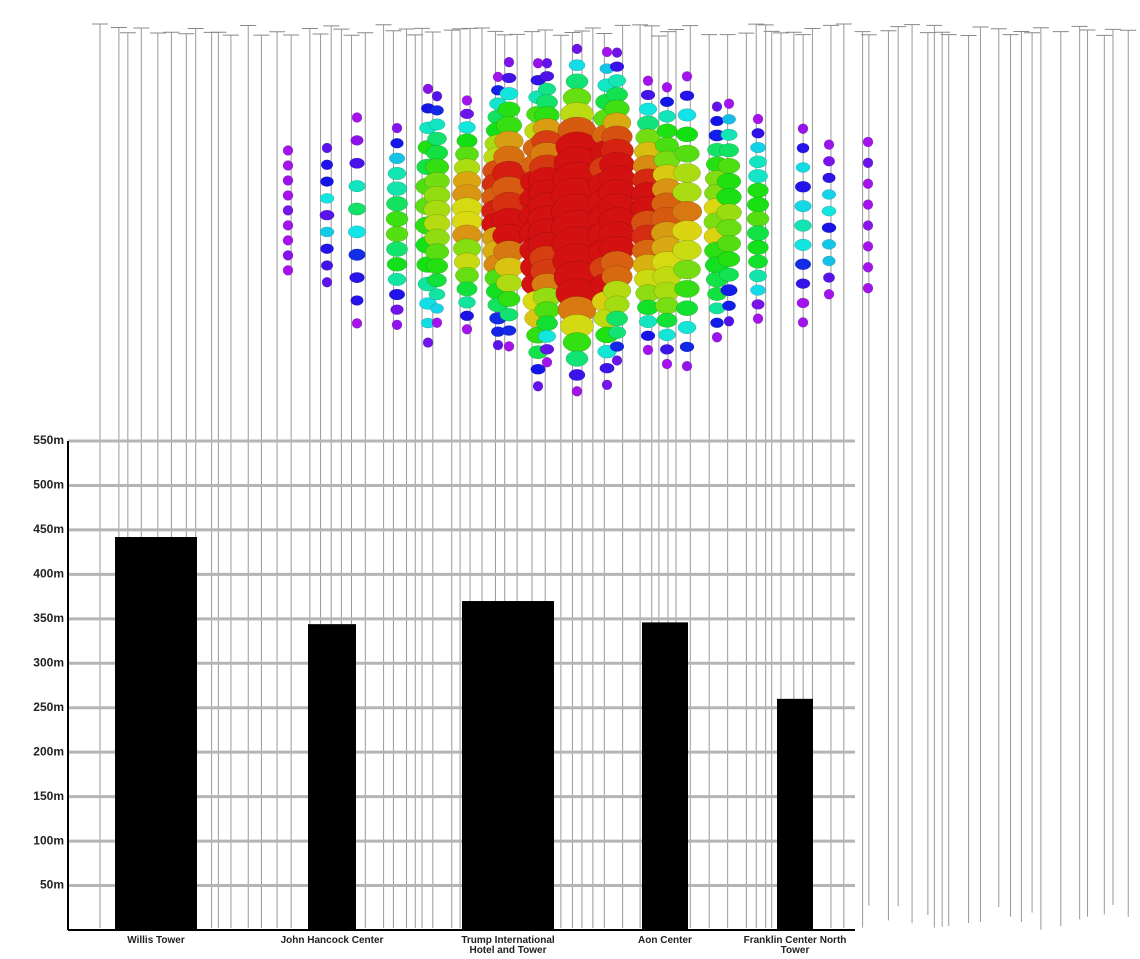  I want to click on y-tick-label: 100m, so click(48, 840).